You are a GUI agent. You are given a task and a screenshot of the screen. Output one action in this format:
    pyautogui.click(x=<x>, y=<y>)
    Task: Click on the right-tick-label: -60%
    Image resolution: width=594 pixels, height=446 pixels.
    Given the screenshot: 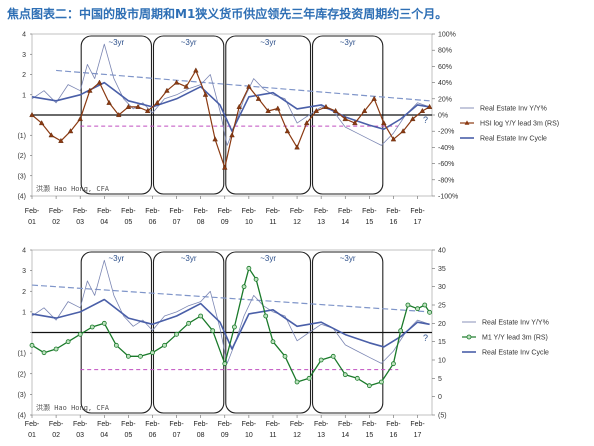 What is the action you would take?
    pyautogui.click(x=446, y=164)
    